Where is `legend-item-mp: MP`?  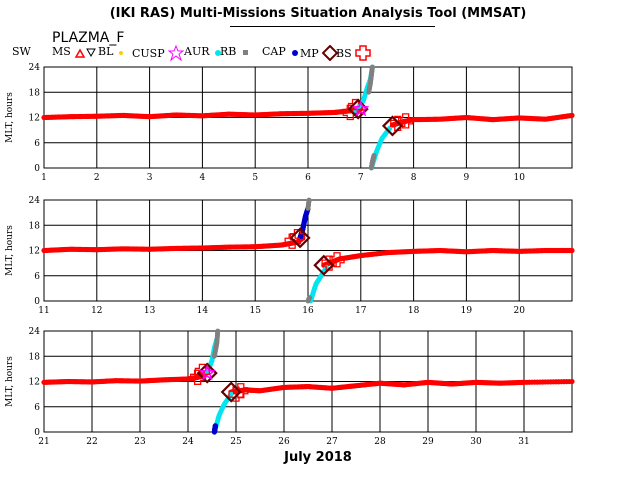
legend-item-mp: MP is located at coordinates (319, 53).